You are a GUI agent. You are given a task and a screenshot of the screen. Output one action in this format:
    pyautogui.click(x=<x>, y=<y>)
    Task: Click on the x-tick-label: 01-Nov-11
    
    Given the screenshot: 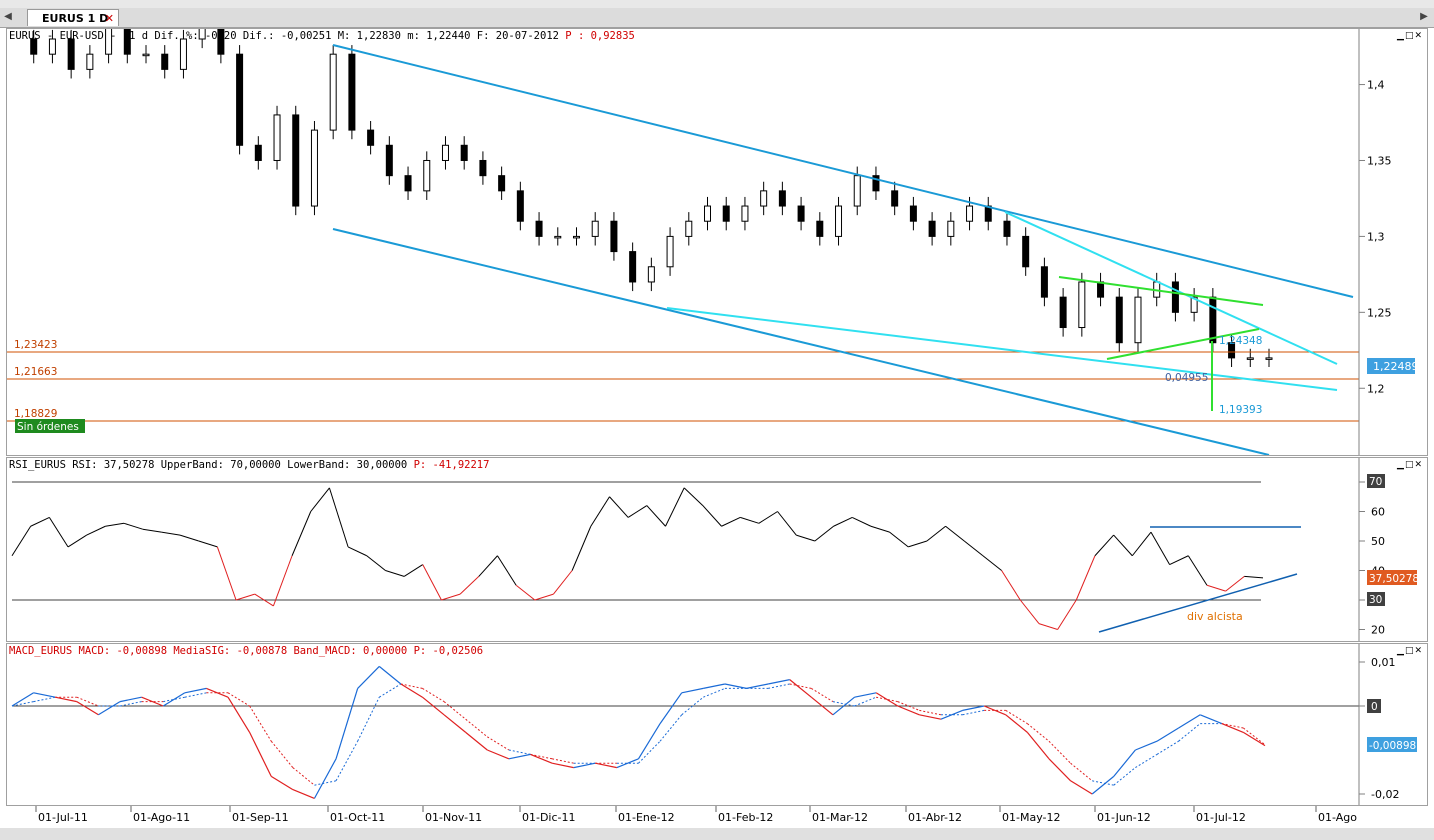 What is the action you would take?
    pyautogui.click(x=453, y=817)
    